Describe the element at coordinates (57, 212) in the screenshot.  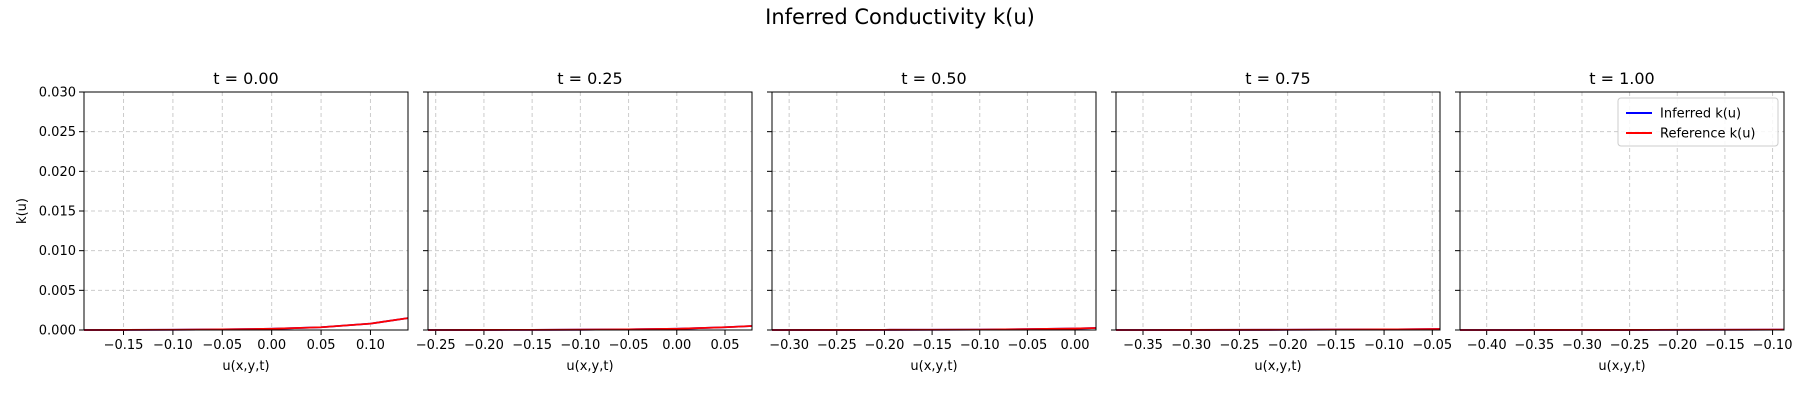
I see `y-tick-label: 0.015` at that location.